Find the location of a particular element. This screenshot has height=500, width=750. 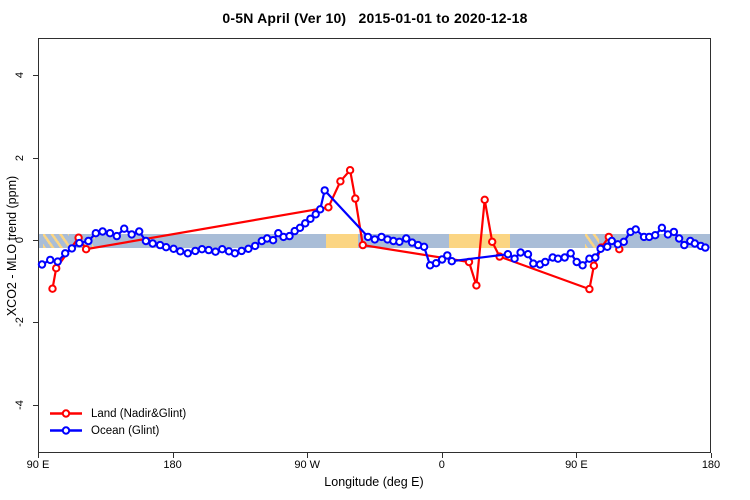

y-axis-title: XCO2 - MLO trend (ppm) is located at coordinates (12, 246).